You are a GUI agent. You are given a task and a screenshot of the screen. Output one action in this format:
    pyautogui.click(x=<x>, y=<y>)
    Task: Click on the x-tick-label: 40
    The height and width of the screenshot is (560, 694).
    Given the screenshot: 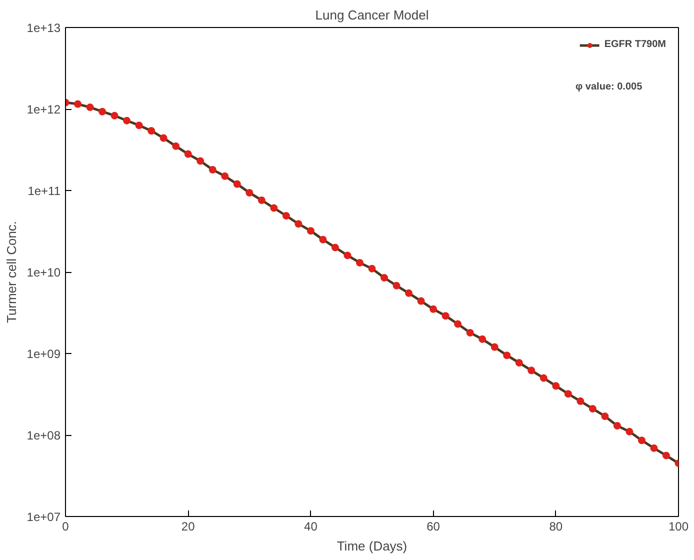 What is the action you would take?
    pyautogui.click(x=311, y=527)
    